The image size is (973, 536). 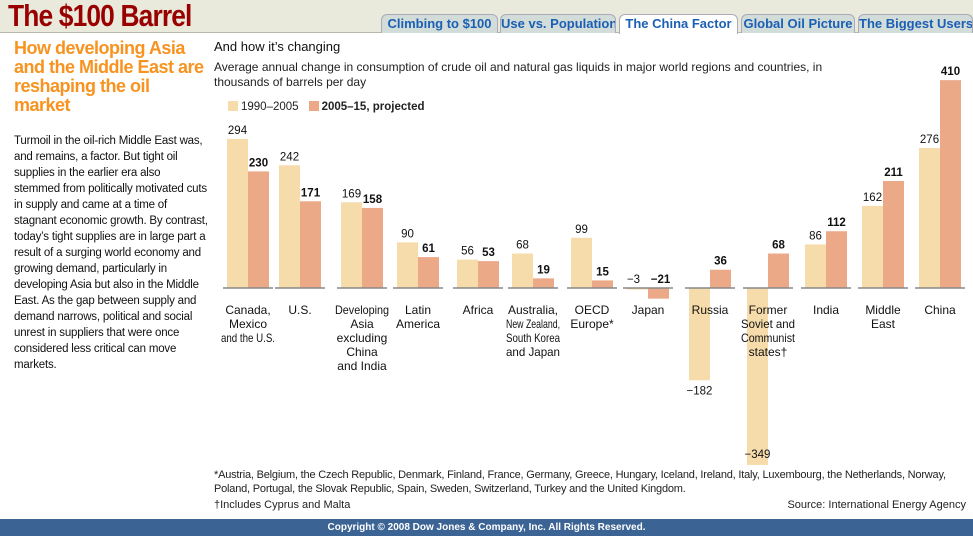 What do you see at coordinates (373, 107) in the screenshot?
I see `legend-label: 2005–15, projected` at bounding box center [373, 107].